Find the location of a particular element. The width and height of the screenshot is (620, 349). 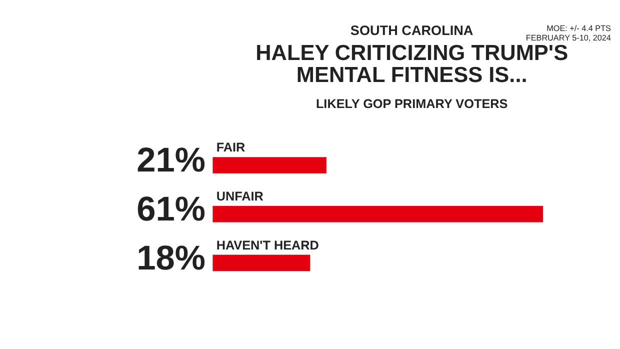

text: SOUTH CAROLINA is located at coordinates (412, 30).